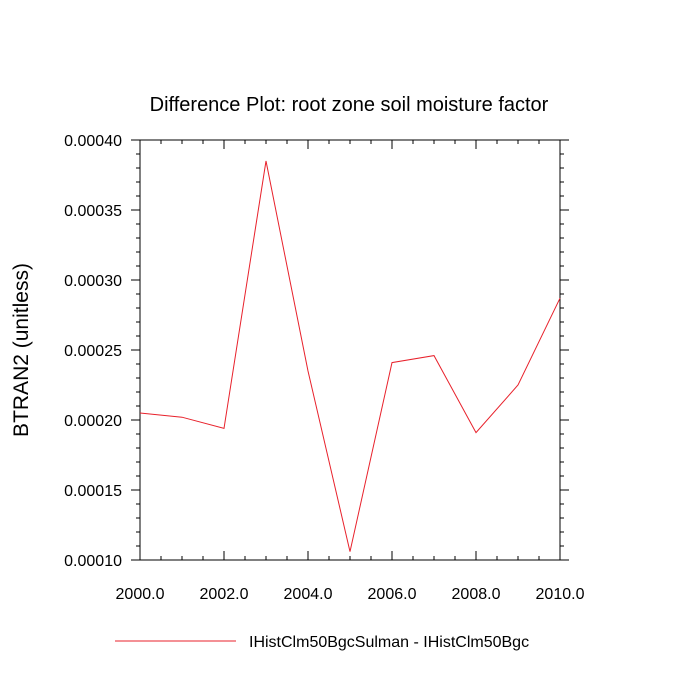 This screenshot has width=700, height=700. I want to click on x-tick-label: 2004.0, so click(308, 594).